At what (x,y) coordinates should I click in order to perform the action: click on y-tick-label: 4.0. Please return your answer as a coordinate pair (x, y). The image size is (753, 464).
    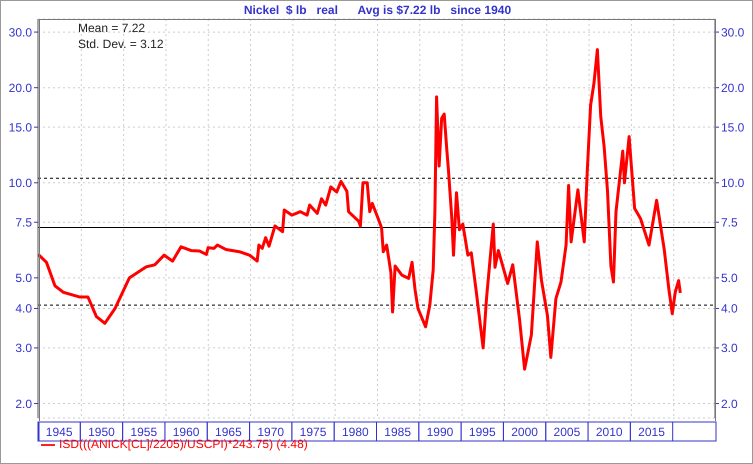
    Looking at the image, I should click on (729, 309).